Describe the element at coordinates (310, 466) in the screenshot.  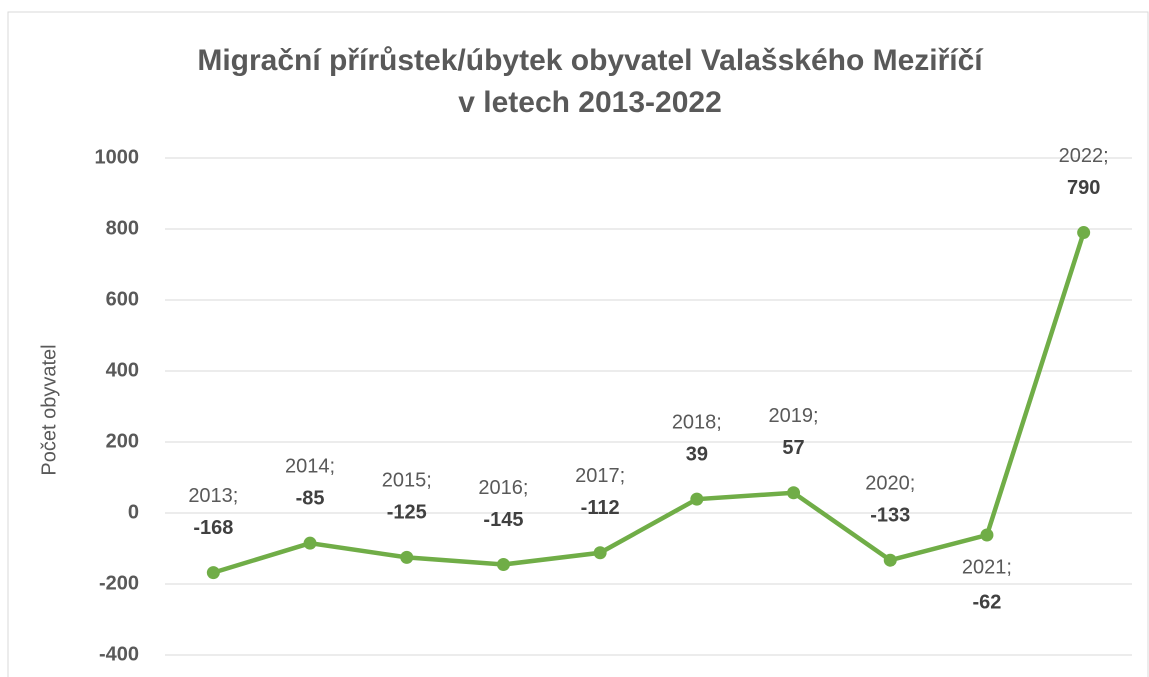
I see `data-label-category: 2014;` at that location.